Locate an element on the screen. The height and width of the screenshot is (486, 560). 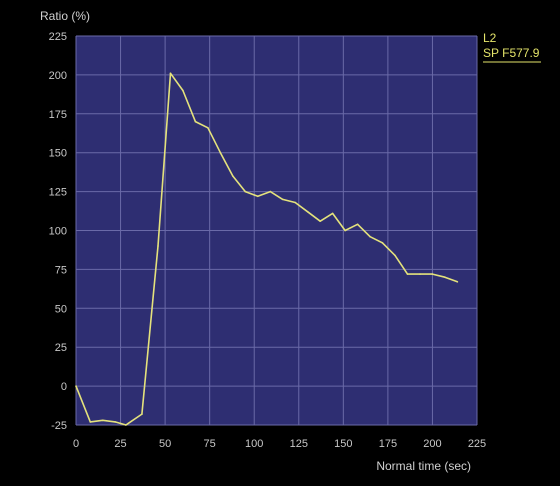
y-axis-ticks: -25 0 25 50 75 100 125 150 175 200 225 is located at coordinates (58, 231).